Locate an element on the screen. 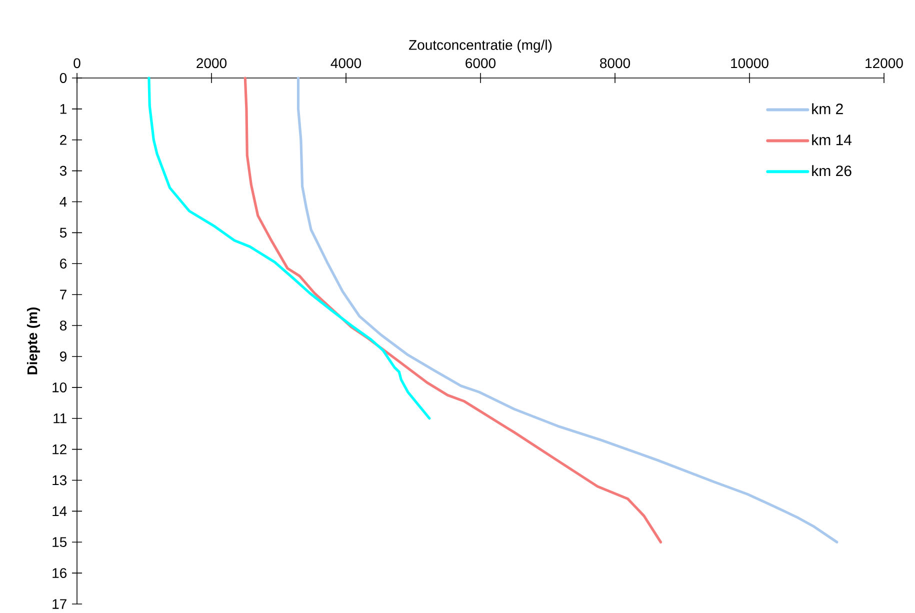 Image resolution: width=915 pixels, height=613 pixels. y-tick-label: 12 is located at coordinates (59, 449).